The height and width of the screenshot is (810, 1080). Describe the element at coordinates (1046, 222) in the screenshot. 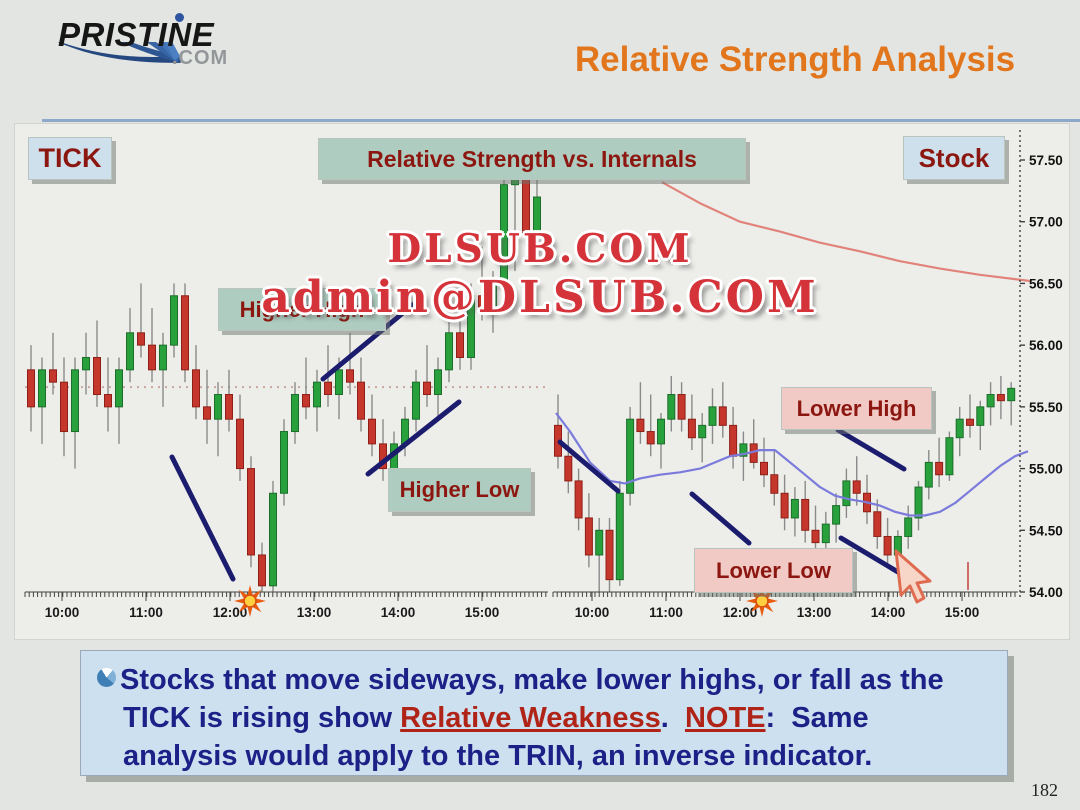

I see `y-tick-label: 57.00` at that location.